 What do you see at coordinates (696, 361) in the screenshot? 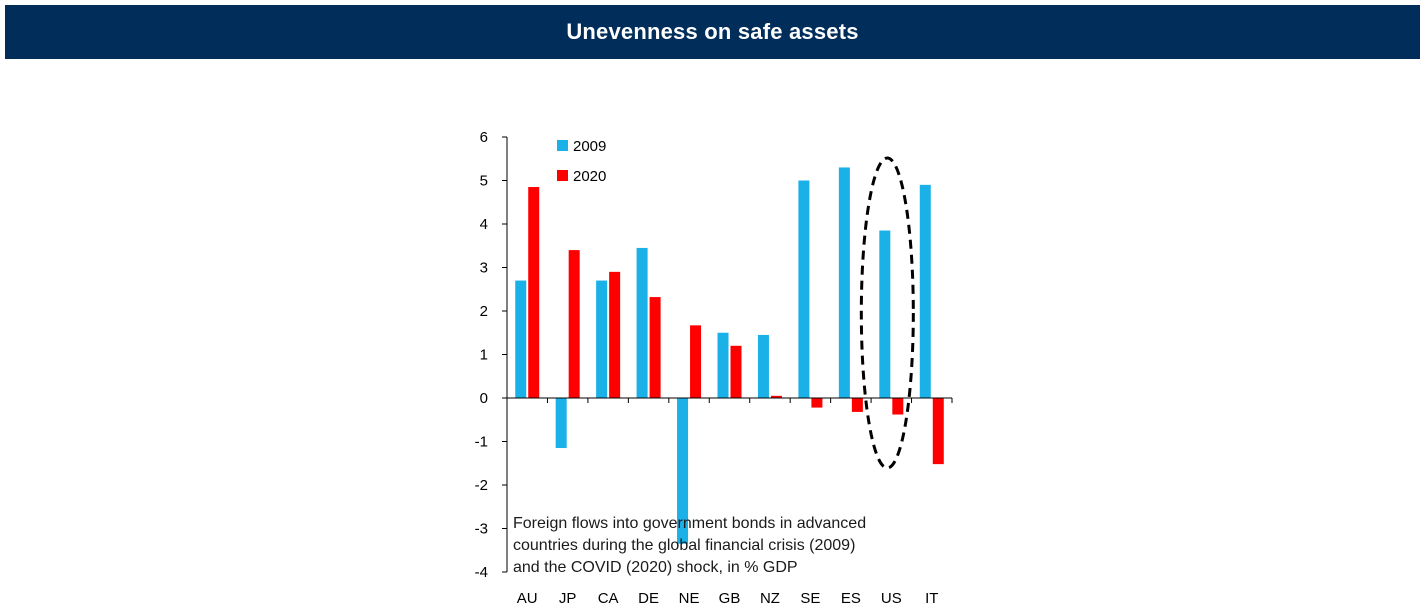
I see `bar-2020-NE` at bounding box center [696, 361].